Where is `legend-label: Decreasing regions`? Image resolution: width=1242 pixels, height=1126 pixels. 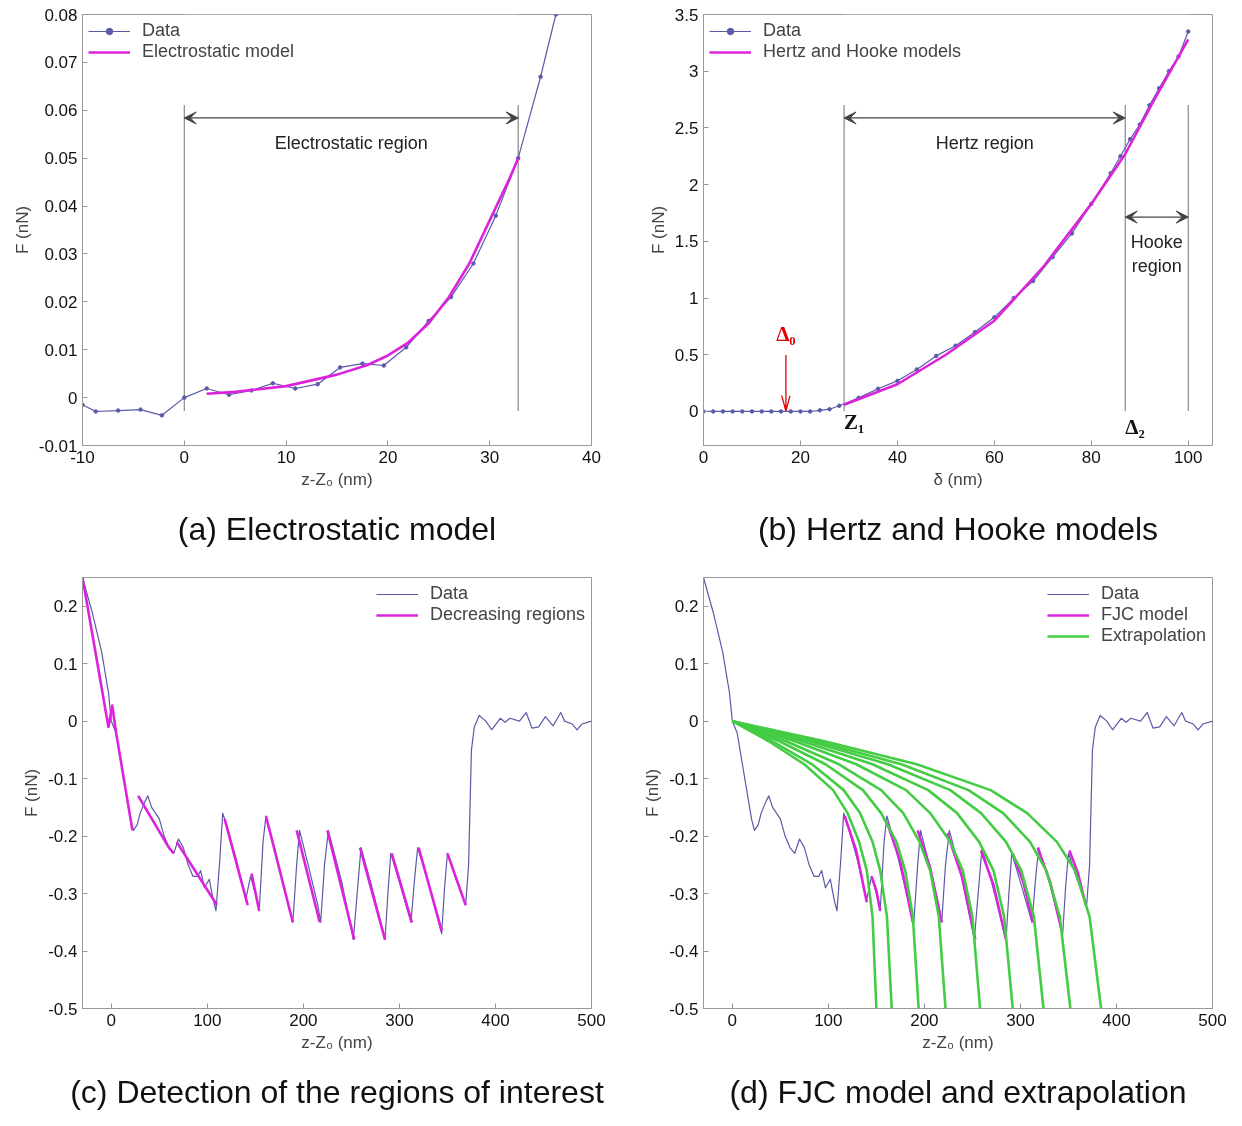
legend-label: Decreasing regions is located at coordinates (507, 614).